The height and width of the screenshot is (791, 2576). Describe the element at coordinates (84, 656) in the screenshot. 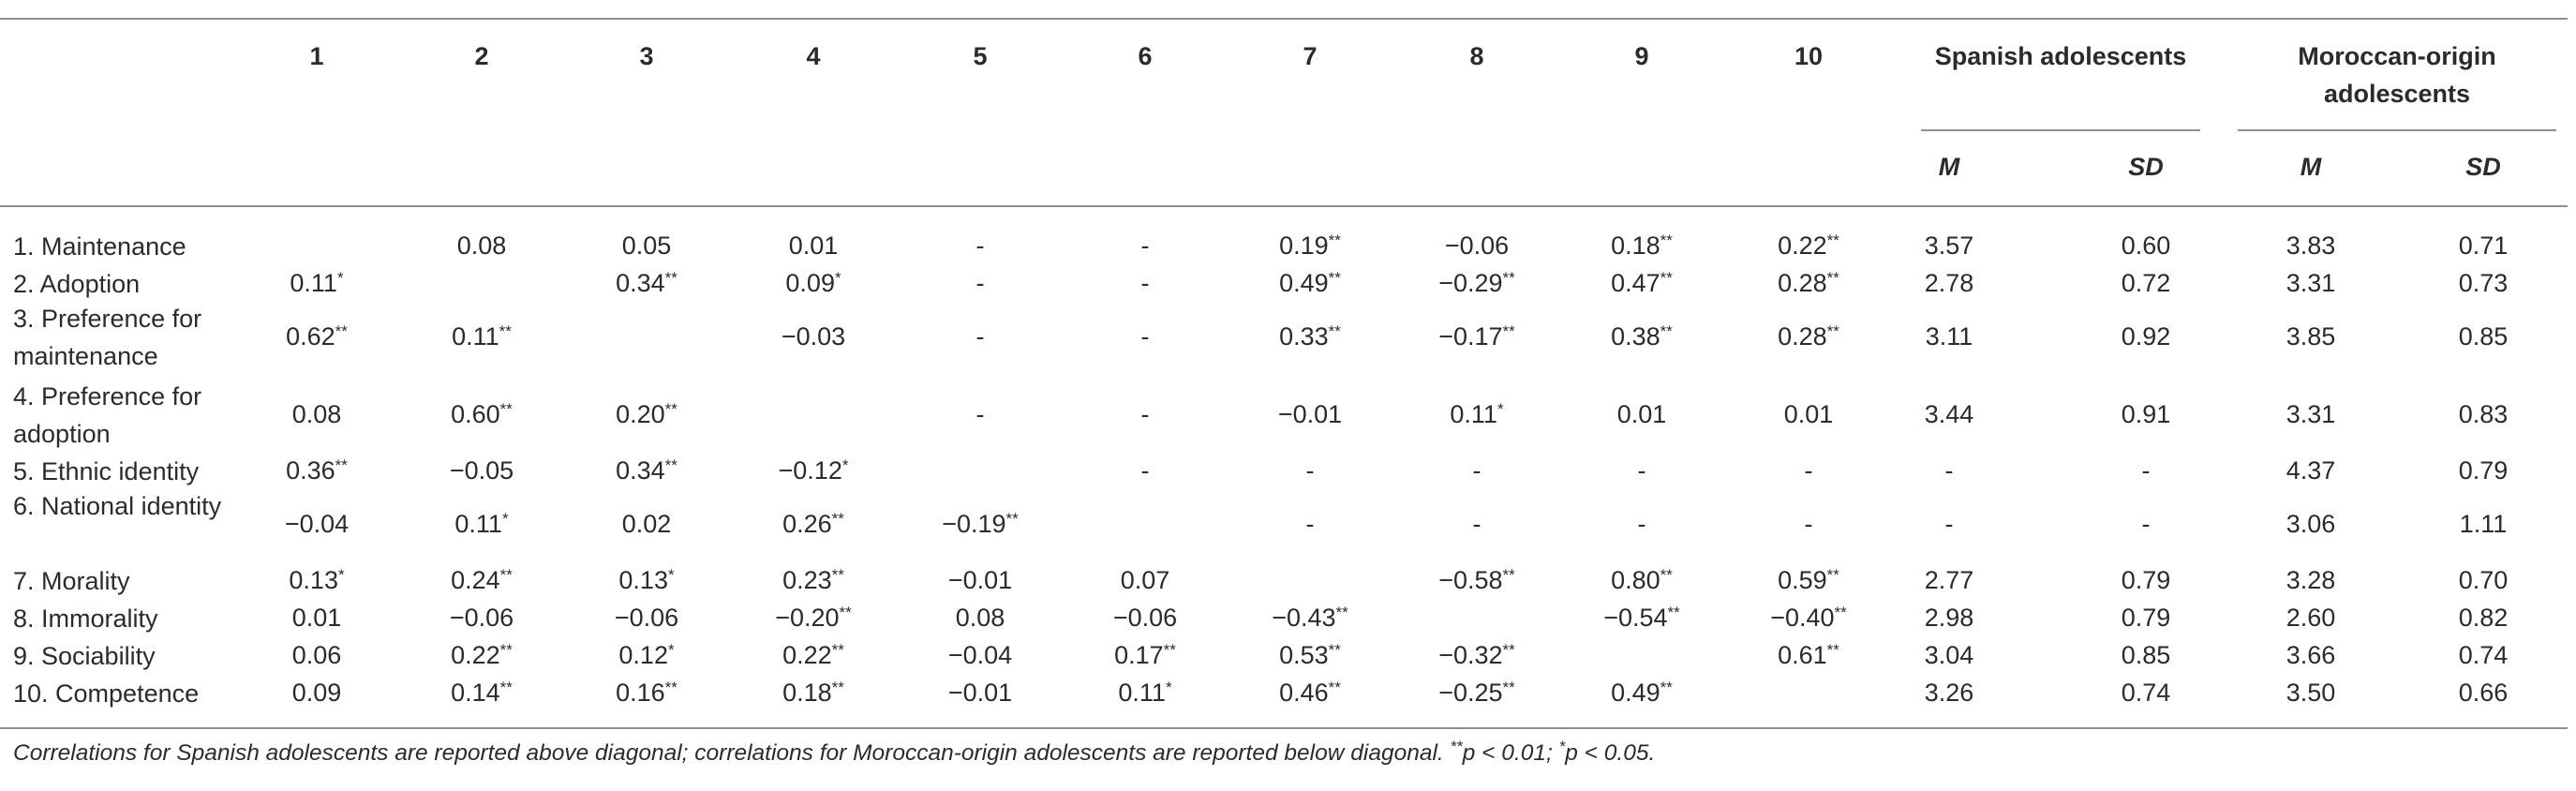

I see `row-label: 9. Sociability` at that location.